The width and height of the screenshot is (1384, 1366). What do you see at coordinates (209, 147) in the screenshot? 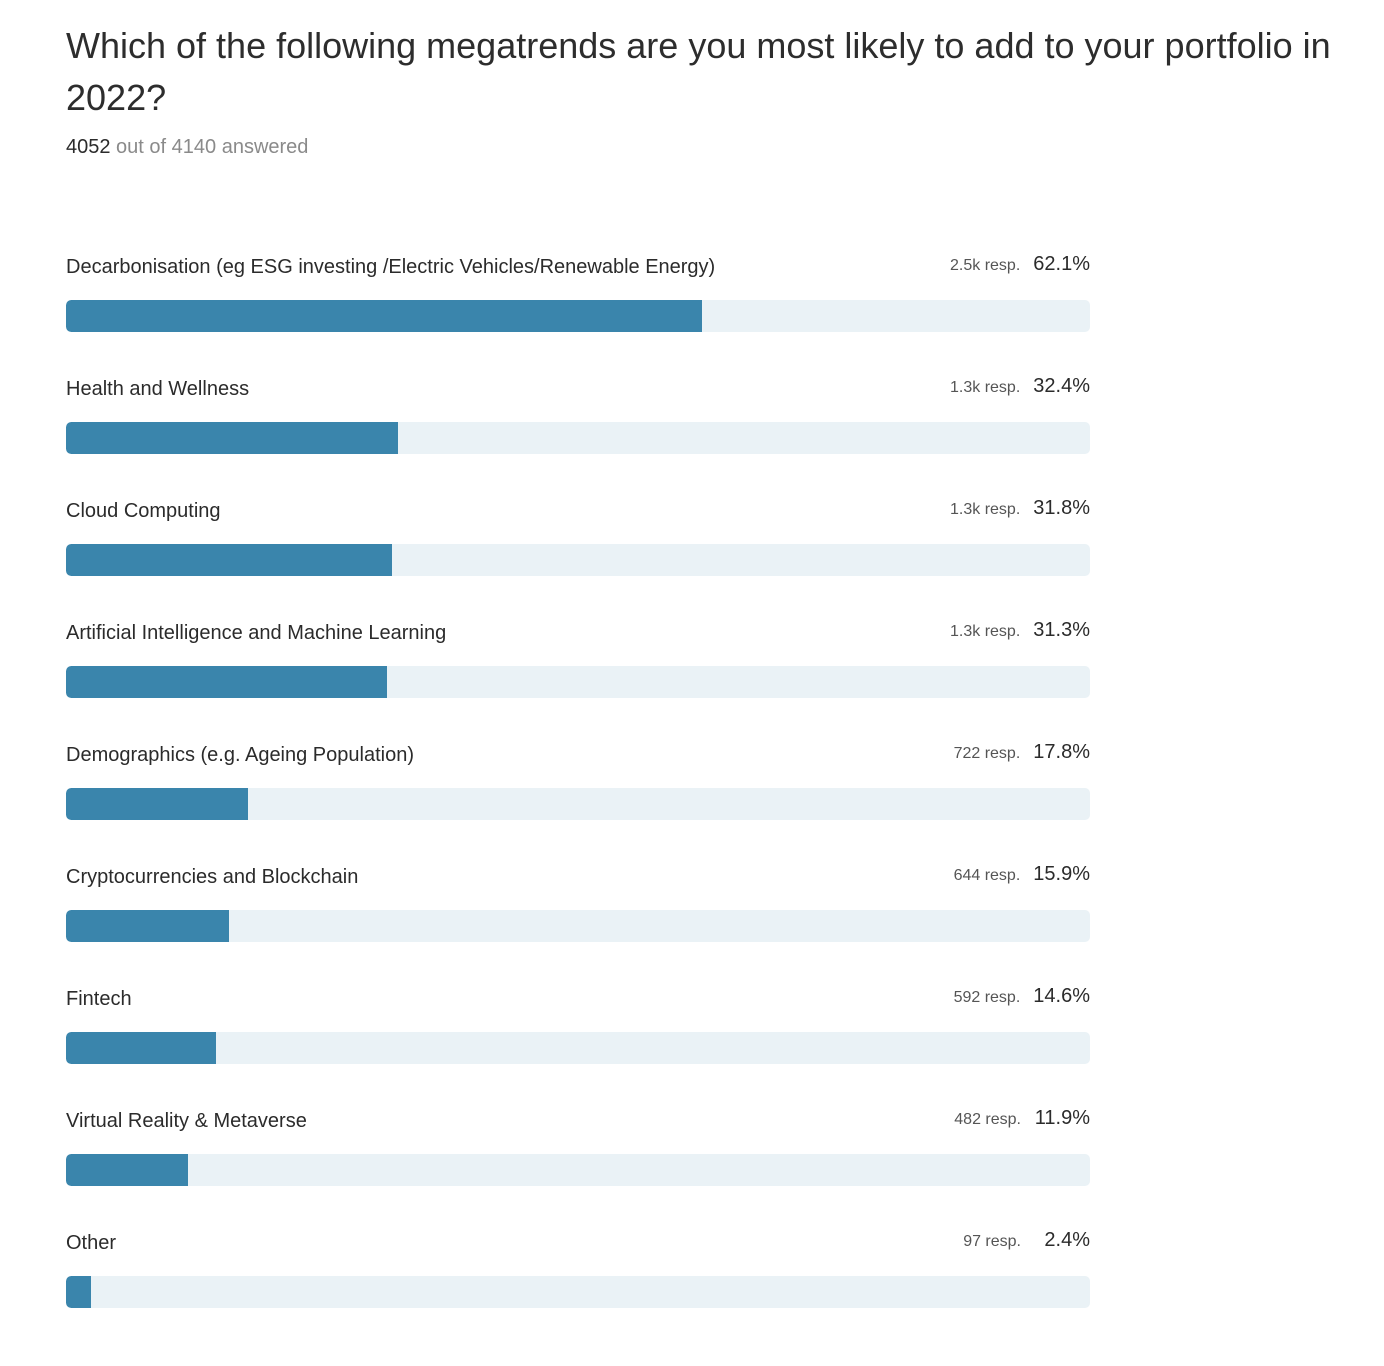
I see `answered-total-text: out of 4140 answered` at bounding box center [209, 147].